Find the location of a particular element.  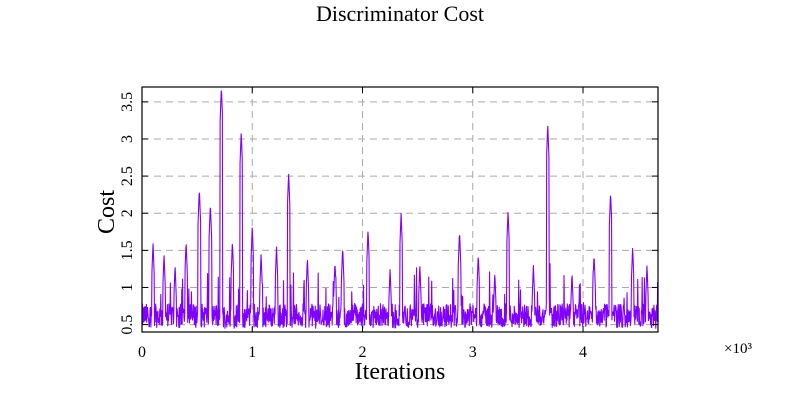

y-axis-label: Cost is located at coordinates (107, 212).